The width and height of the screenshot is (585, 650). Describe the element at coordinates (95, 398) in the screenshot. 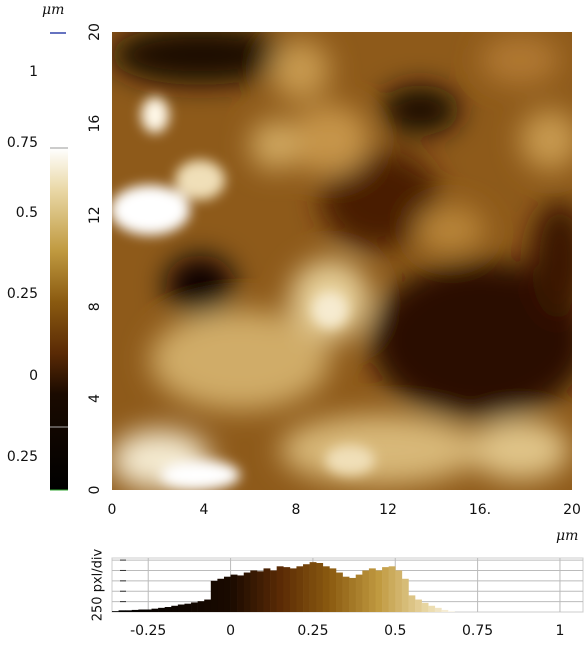

I see `image-y-label: 4` at that location.